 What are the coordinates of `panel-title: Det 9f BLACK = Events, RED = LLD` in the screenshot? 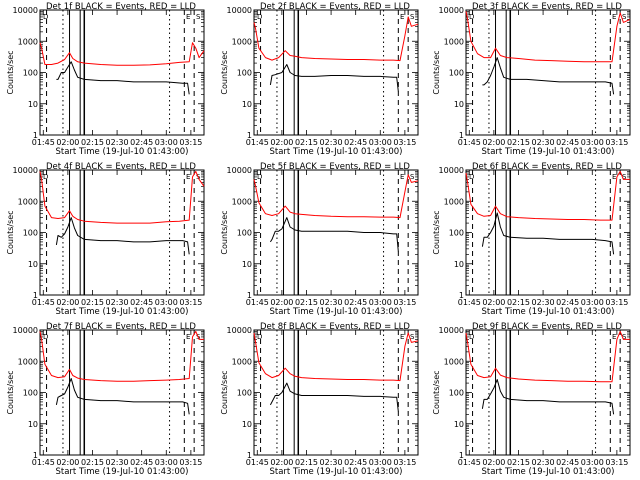 It's located at (547, 327).